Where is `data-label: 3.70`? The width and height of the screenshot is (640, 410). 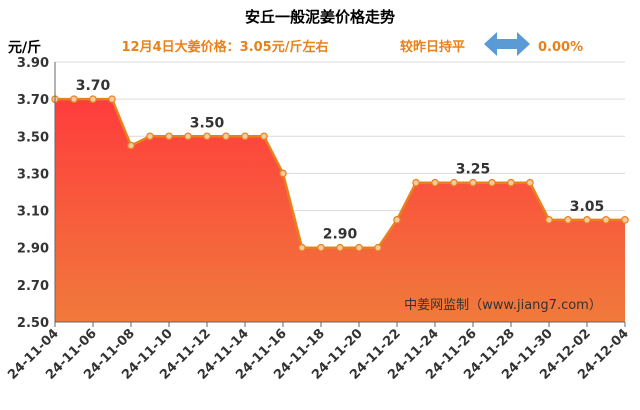
data-label: 3.70 is located at coordinates (93, 86).